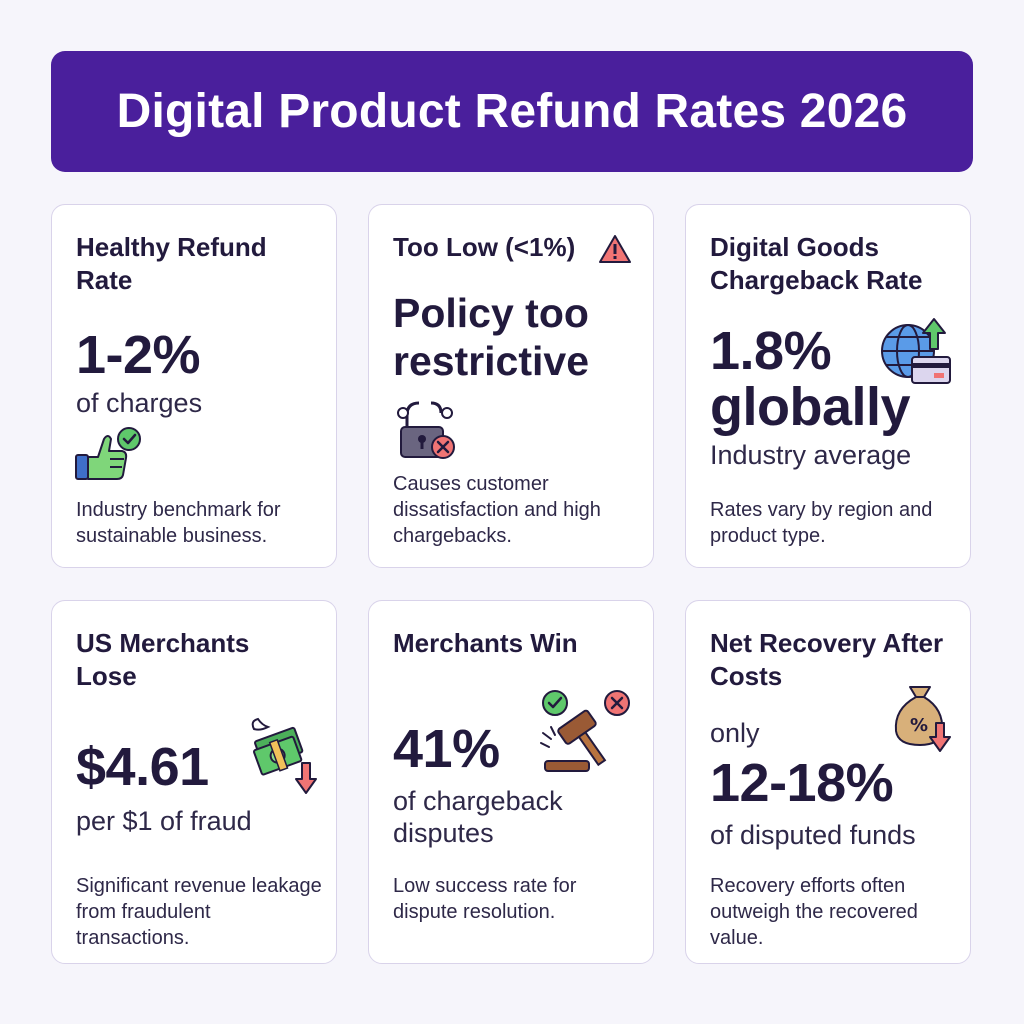  What do you see at coordinates (813, 835) in the screenshot?
I see `card-subtitle: of disputed funds` at bounding box center [813, 835].